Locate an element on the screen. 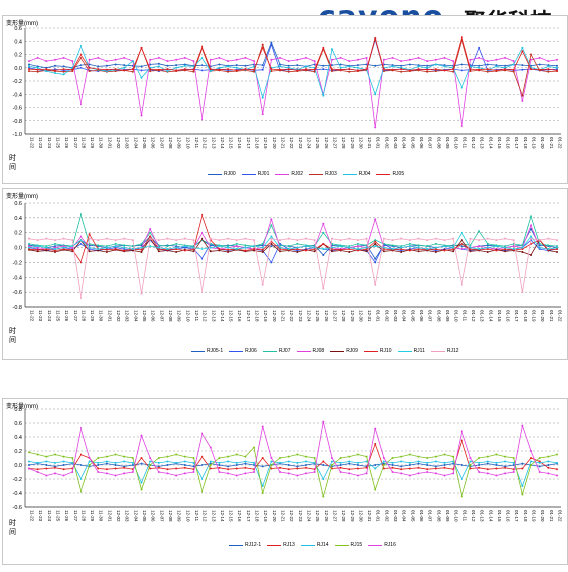 The image size is (568, 572). x-tick-label: 12-06 is located at coordinates (153, 516).